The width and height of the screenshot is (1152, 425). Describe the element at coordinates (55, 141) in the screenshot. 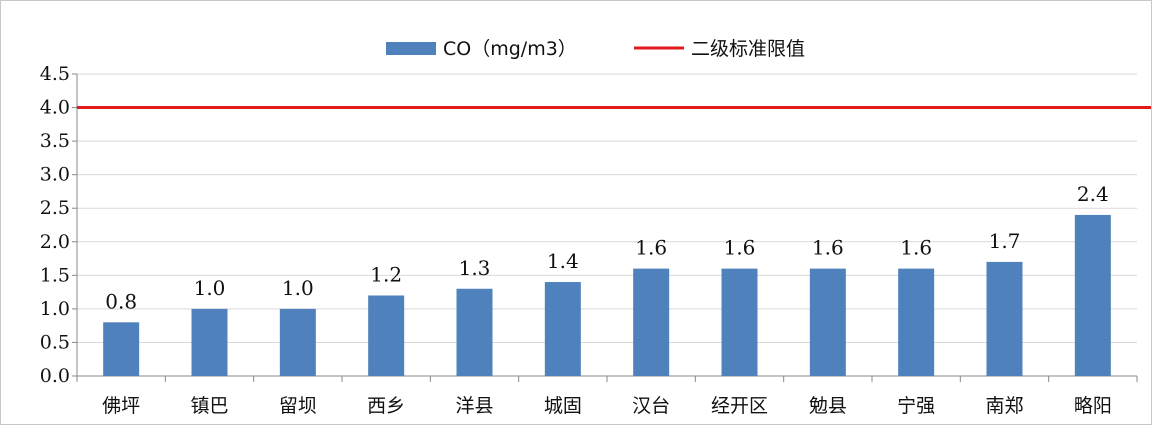

I see `y-tick-label: 3.5` at that location.